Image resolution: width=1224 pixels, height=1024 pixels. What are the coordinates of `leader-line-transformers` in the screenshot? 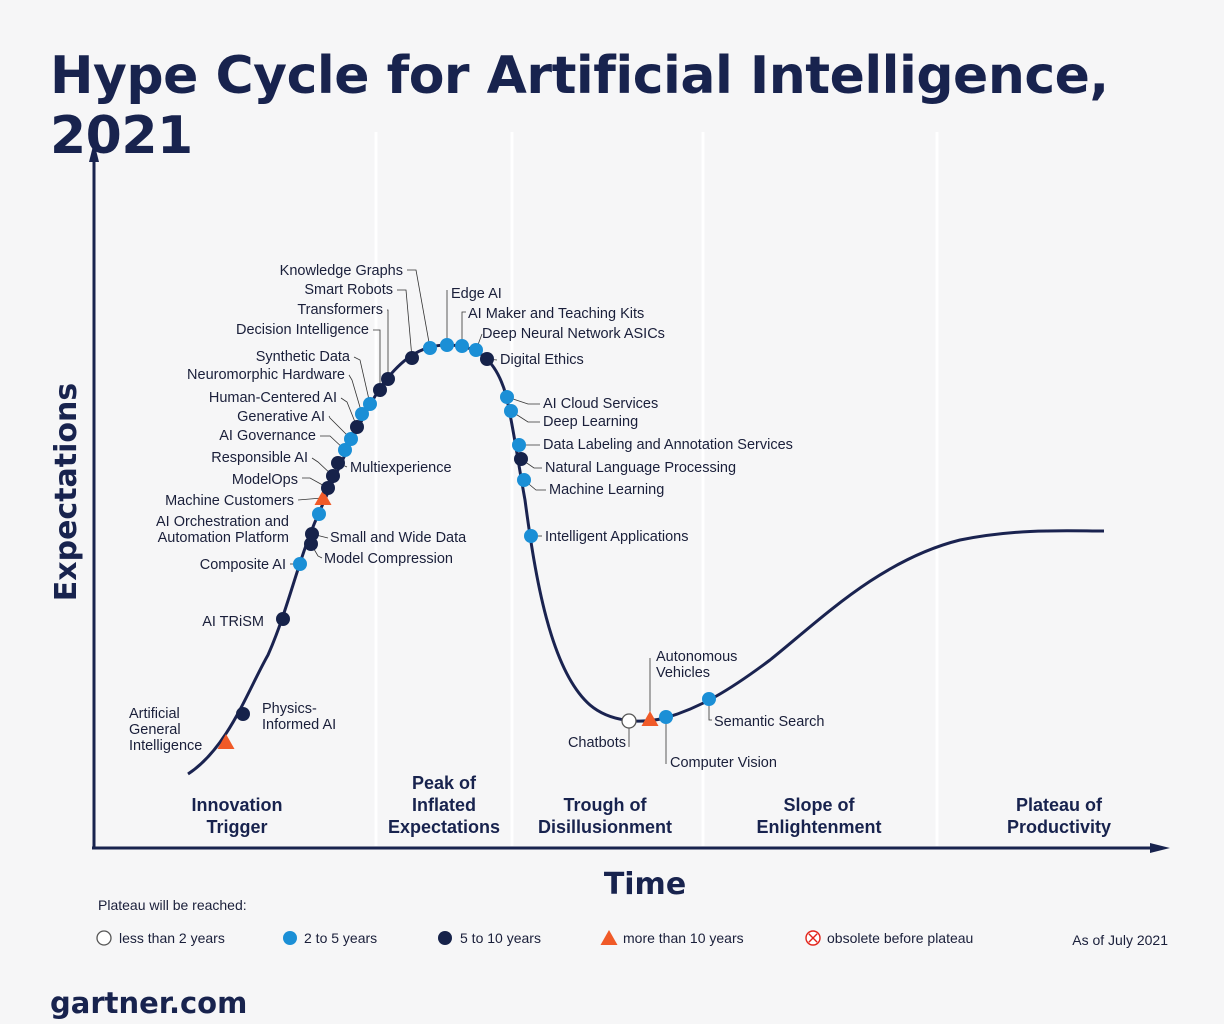 It's located at (388, 344).